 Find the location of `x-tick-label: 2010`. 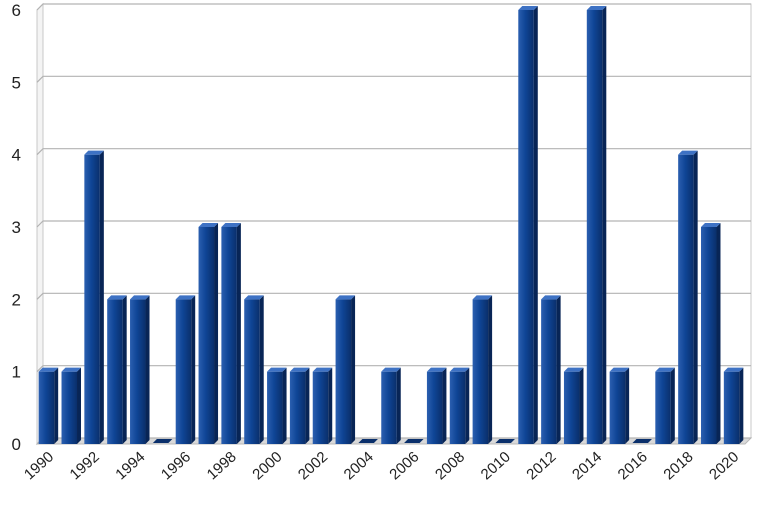

x-tick-label: 2010 is located at coordinates (496, 465).